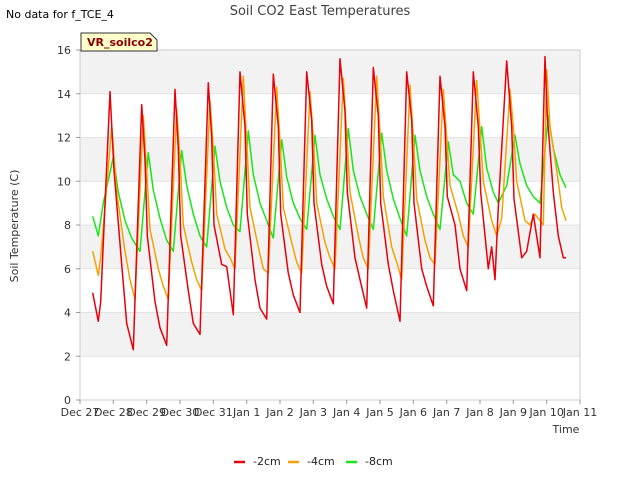 This screenshot has height=480, width=640. I want to click on y-tick-label: 16, so click(64, 50).